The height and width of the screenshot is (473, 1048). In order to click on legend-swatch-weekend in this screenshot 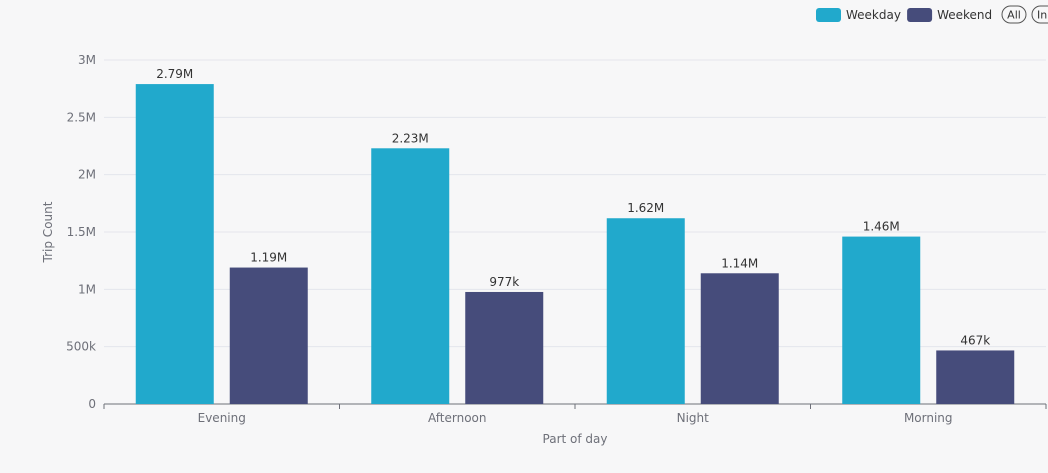, I will do `click(920, 15)`.